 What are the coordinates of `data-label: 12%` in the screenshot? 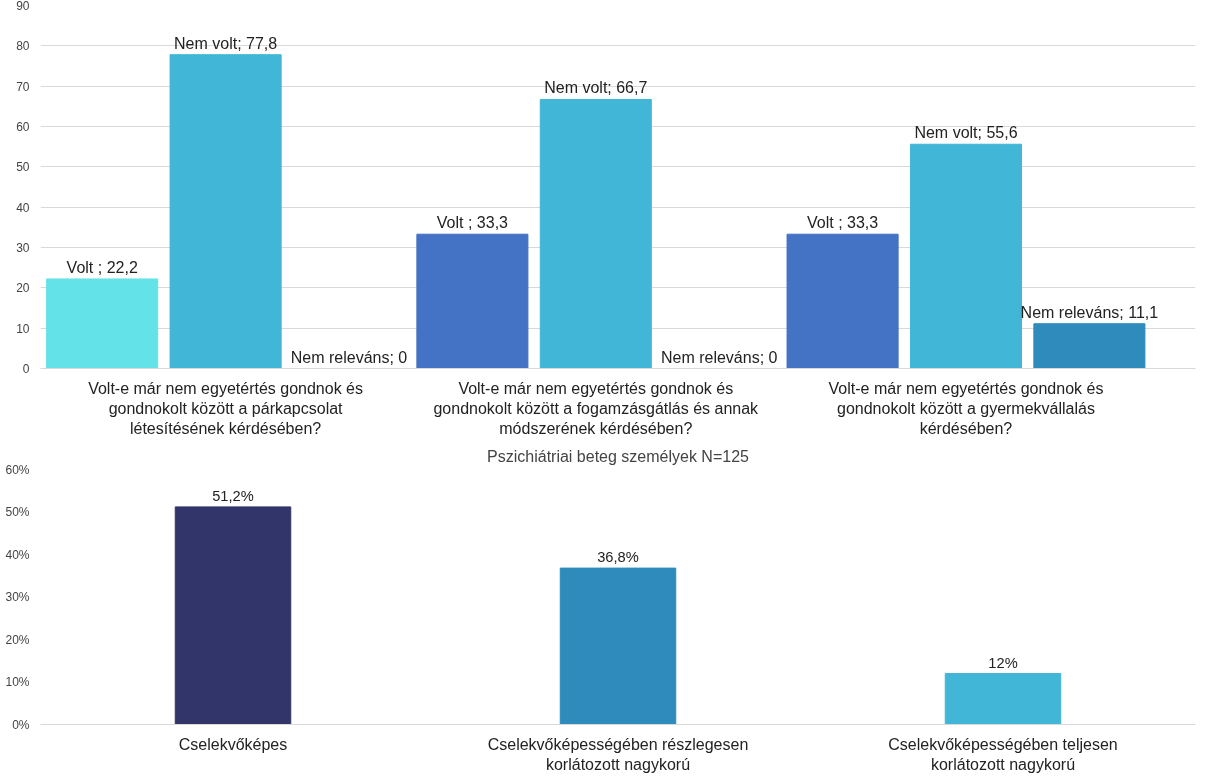 It's located at (1003, 662).